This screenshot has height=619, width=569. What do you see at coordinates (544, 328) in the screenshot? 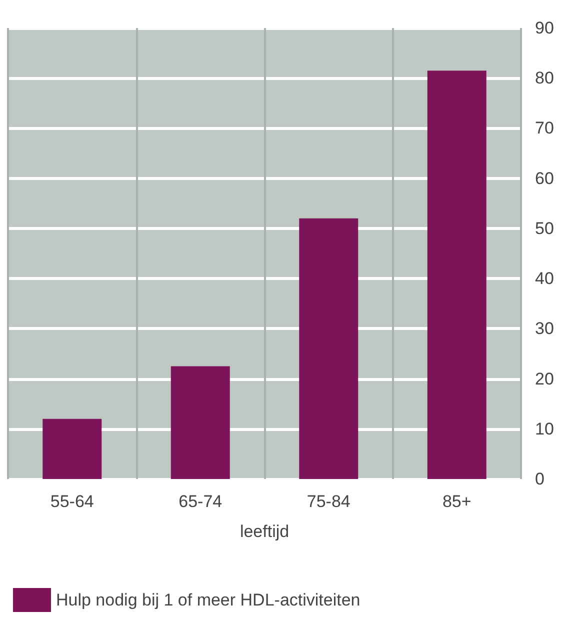
I see `y-tick-label: 30` at bounding box center [544, 328].